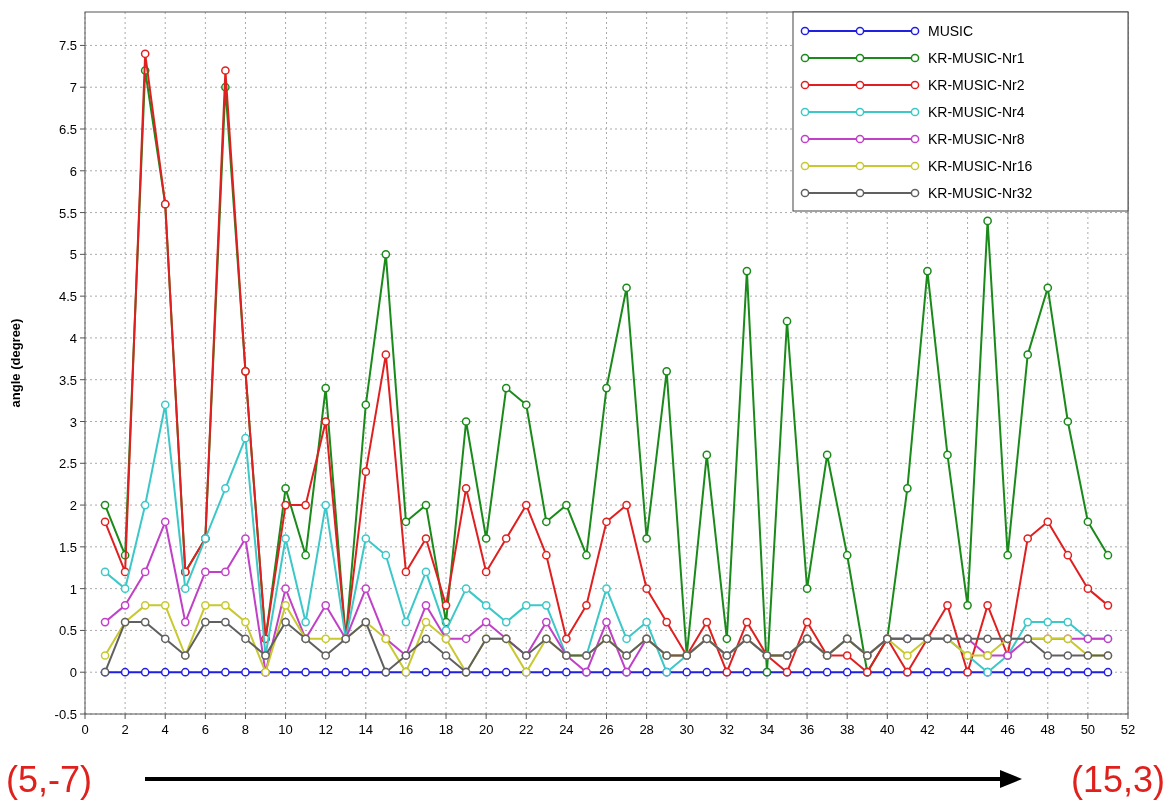 The image size is (1171, 807). I want to click on y-tick-label: 1, so click(73, 589).